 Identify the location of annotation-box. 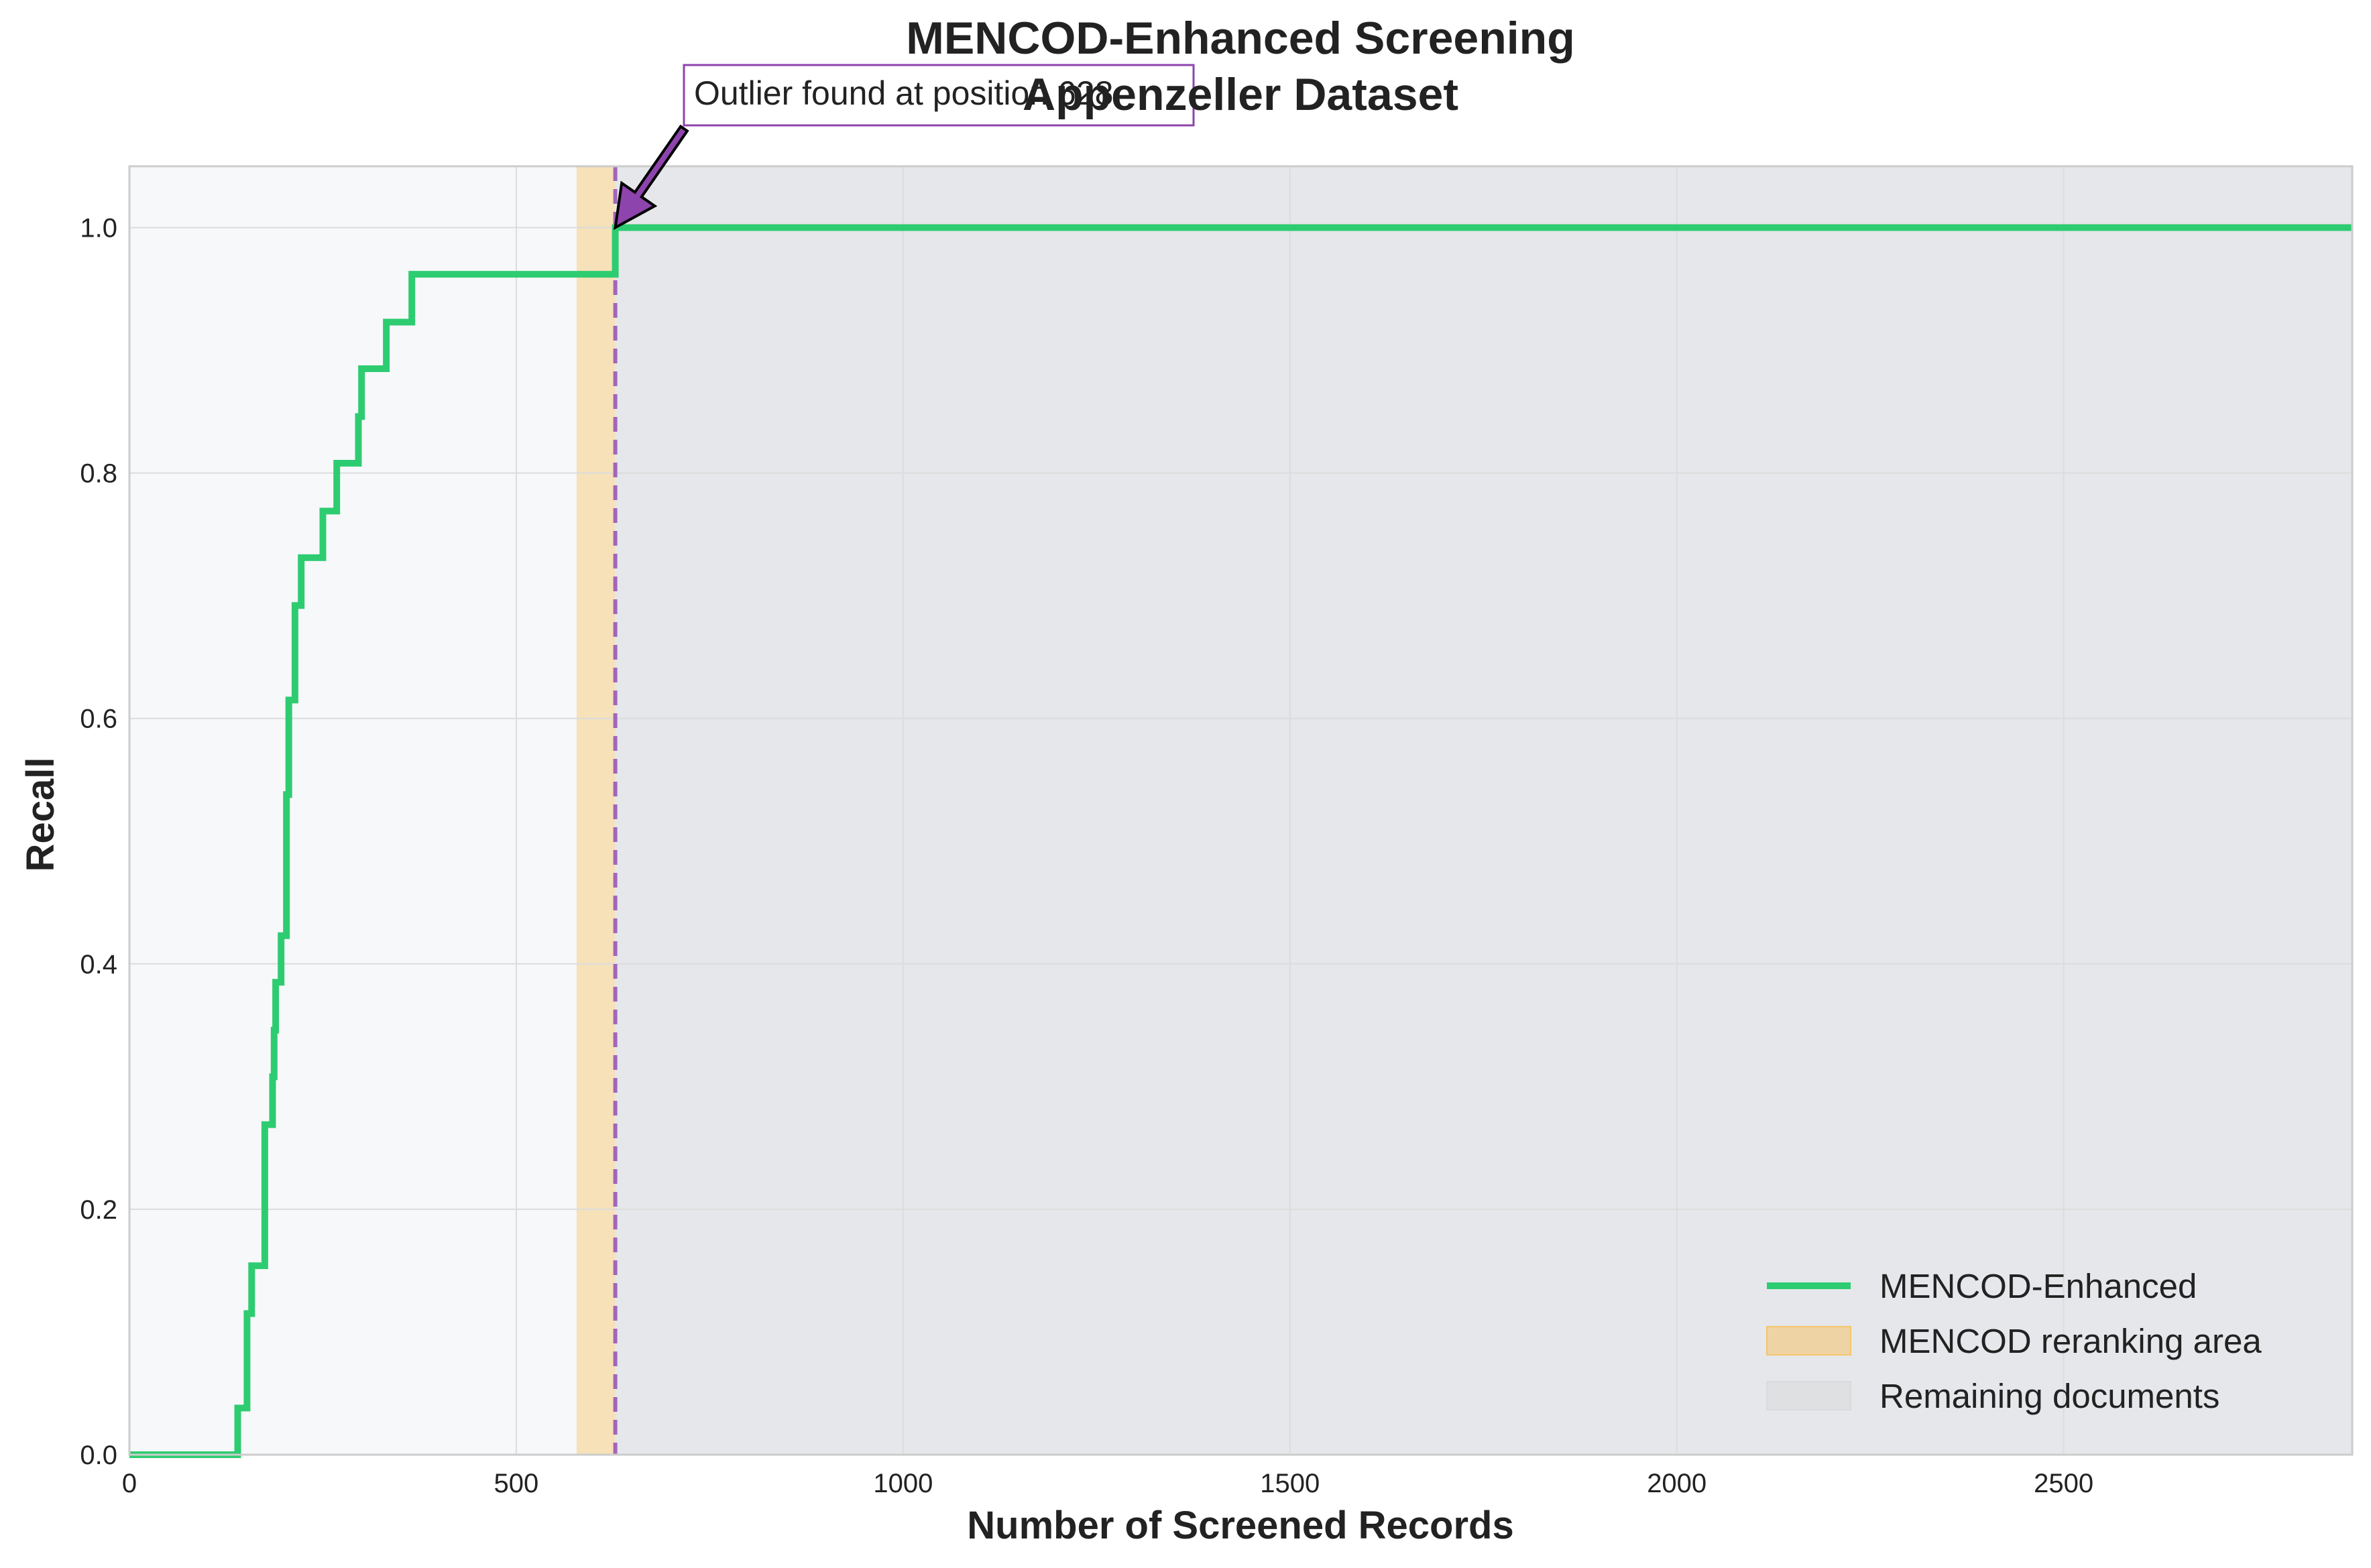
(939, 95).